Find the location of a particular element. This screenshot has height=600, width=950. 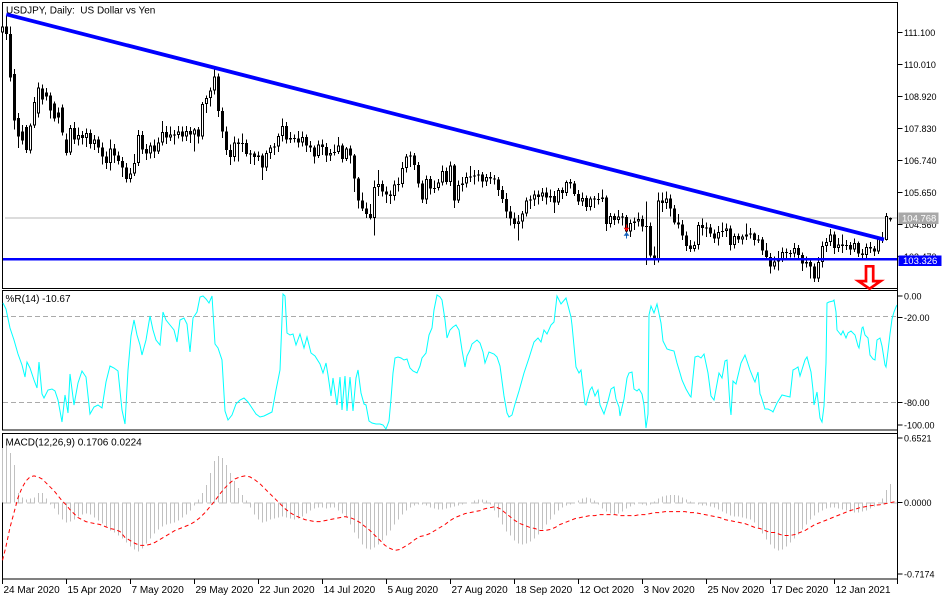

svg-text: MACD(12,26,9) 0.1706 0.0224 is located at coordinates (74, 443).